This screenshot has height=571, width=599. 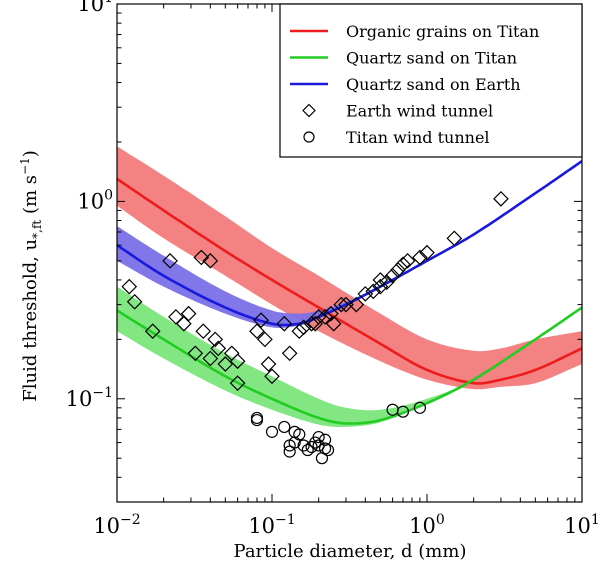 I want to click on y-tick-label-1: 100, so click(x=95, y=200).